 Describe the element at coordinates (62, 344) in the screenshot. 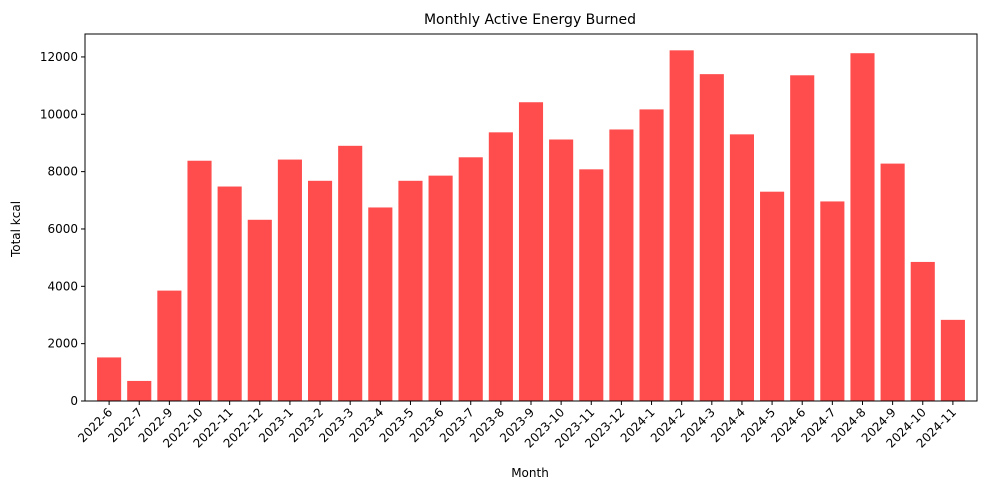

I see `y-tick-label: 2000` at that location.